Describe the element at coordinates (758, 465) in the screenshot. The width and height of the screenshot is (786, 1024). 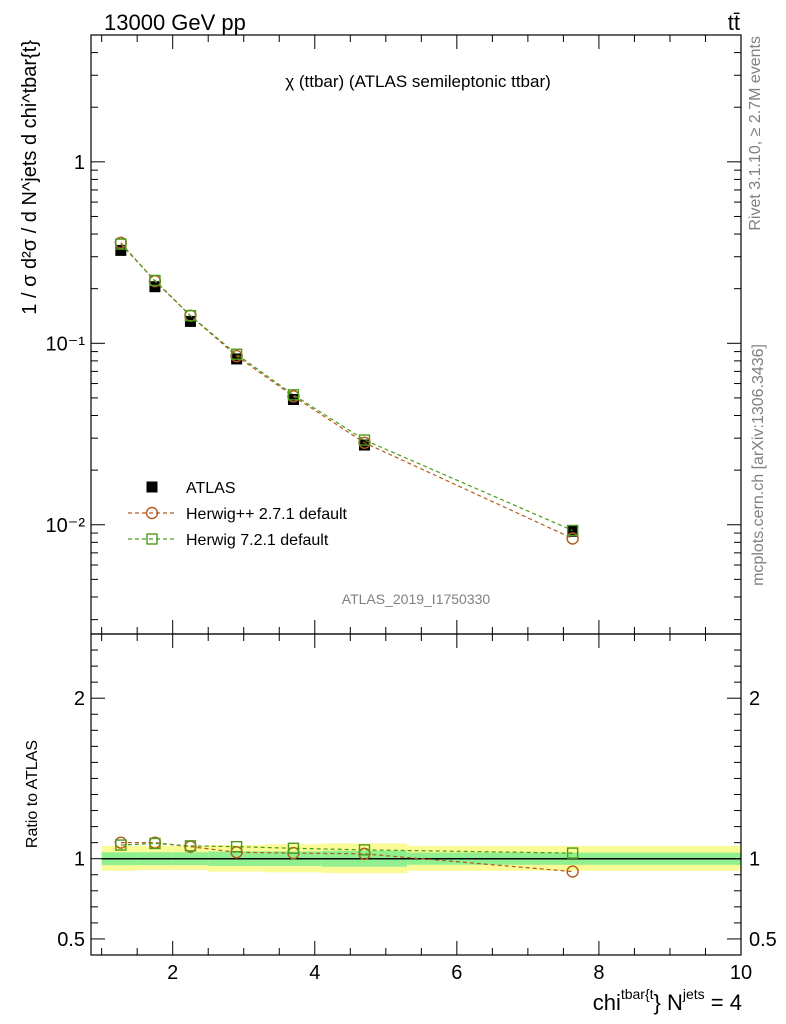
I see `side-mcplots: mcplots.cern.ch [arXiv:1306.3436]` at that location.